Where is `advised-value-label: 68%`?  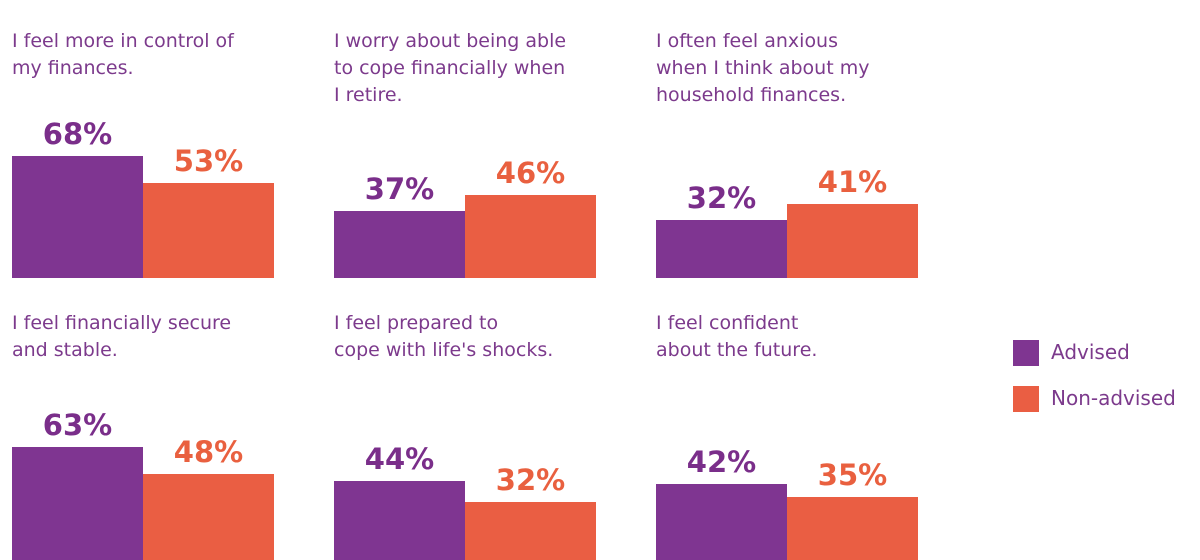 advised-value-label: 68% is located at coordinates (77, 133).